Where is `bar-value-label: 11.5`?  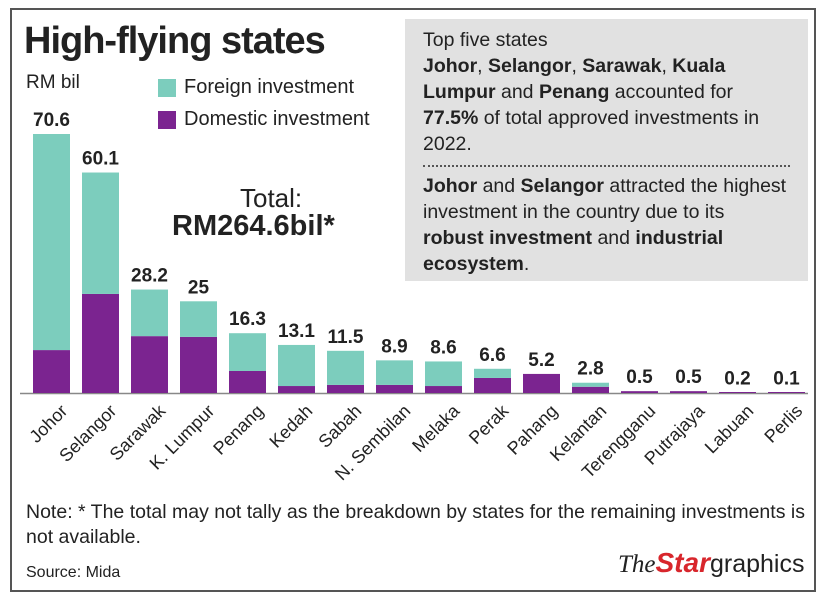 bar-value-label: 11.5 is located at coordinates (346, 337).